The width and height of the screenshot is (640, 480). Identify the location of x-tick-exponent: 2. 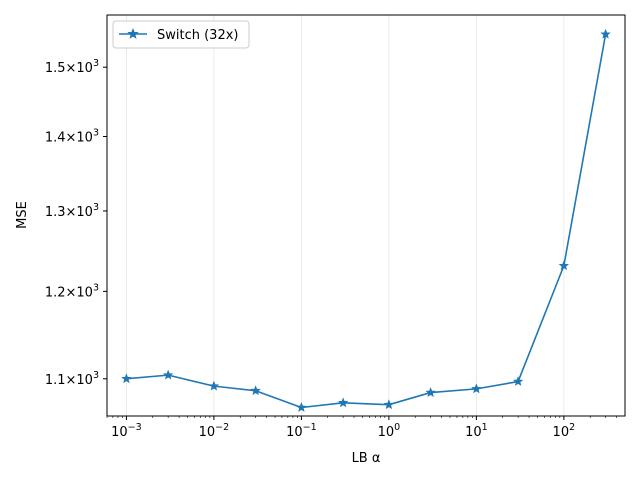
(572, 427).